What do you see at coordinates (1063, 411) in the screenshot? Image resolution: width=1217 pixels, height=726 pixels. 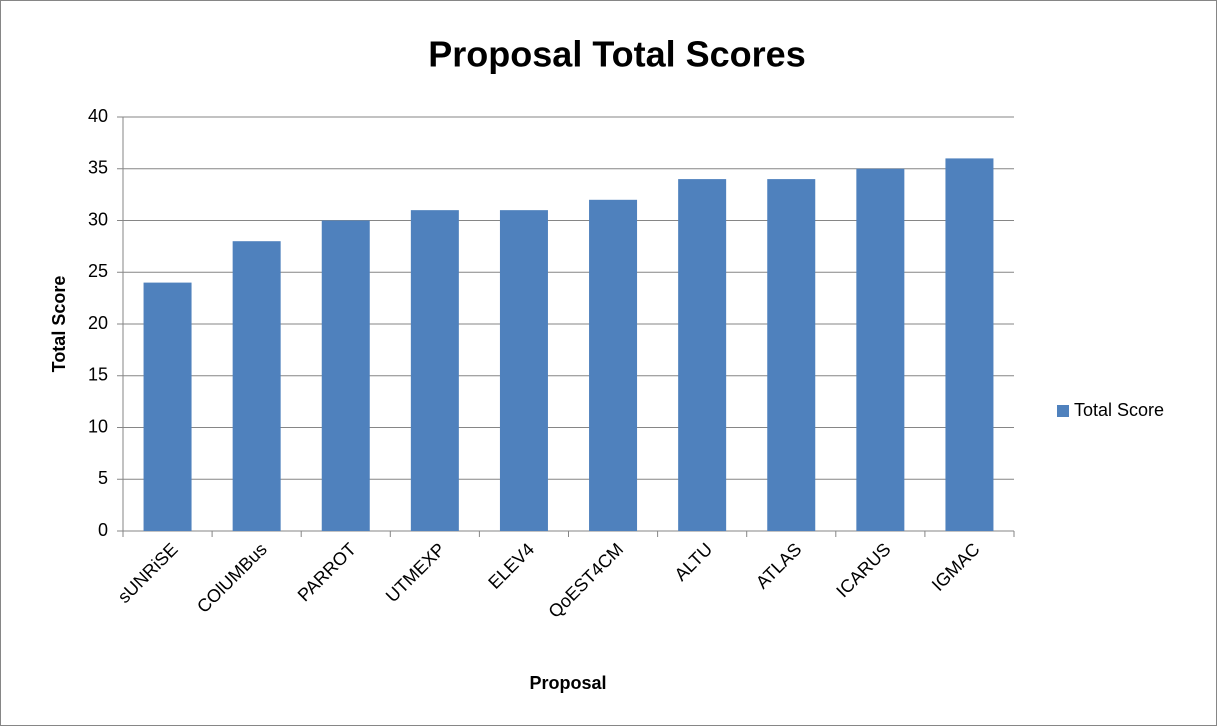 I see `legend-swatch` at bounding box center [1063, 411].